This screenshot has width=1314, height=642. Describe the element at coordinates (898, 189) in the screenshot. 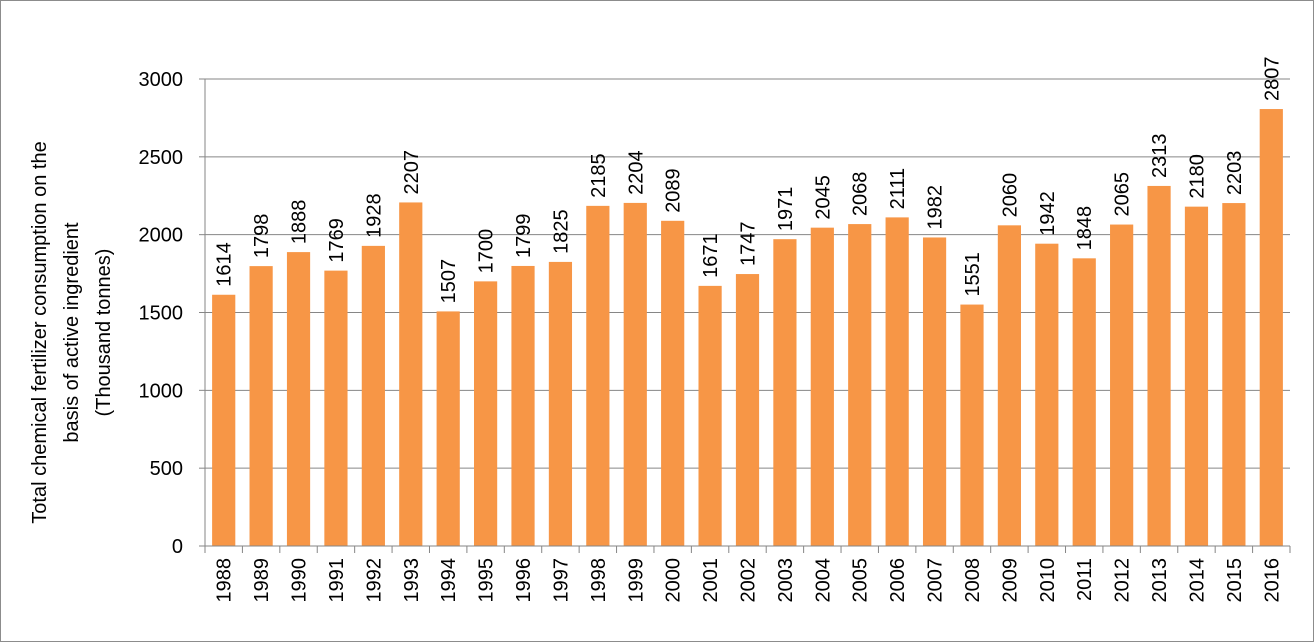

I see `data-label: 2111` at that location.